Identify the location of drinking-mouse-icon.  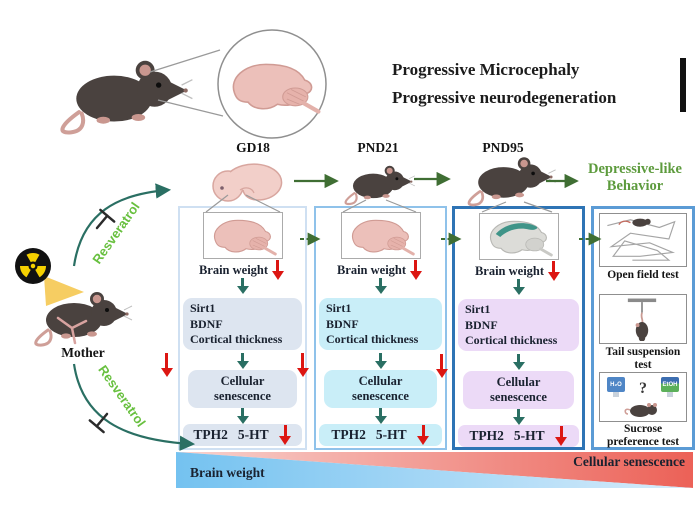
(640, 410).